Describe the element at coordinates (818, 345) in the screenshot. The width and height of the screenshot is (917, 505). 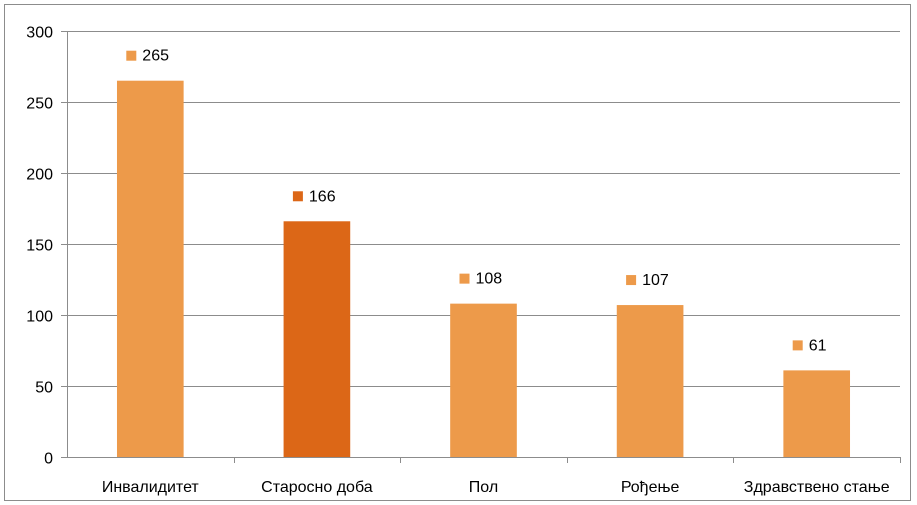
I see `data-label: 61` at that location.